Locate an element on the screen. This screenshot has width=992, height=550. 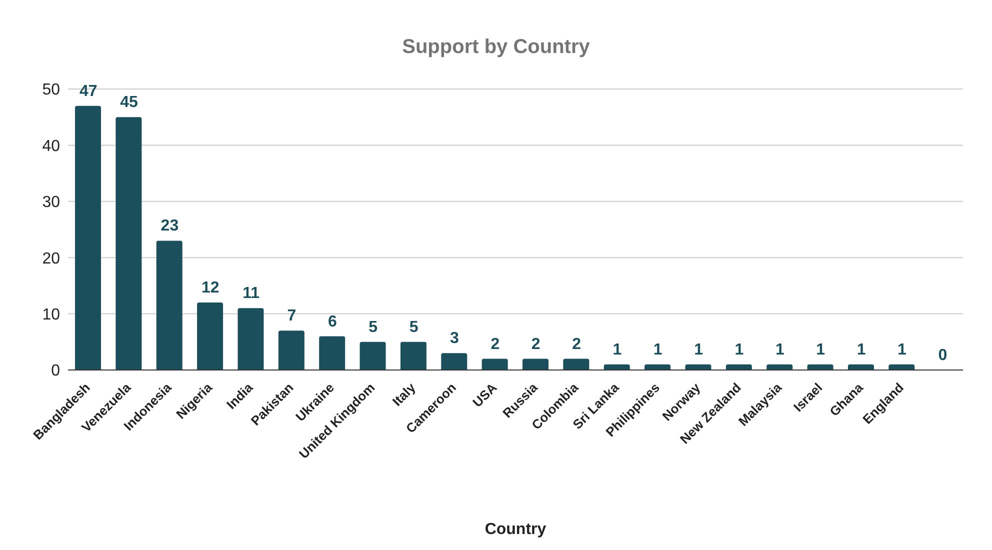
data-label: 47 is located at coordinates (88, 91).